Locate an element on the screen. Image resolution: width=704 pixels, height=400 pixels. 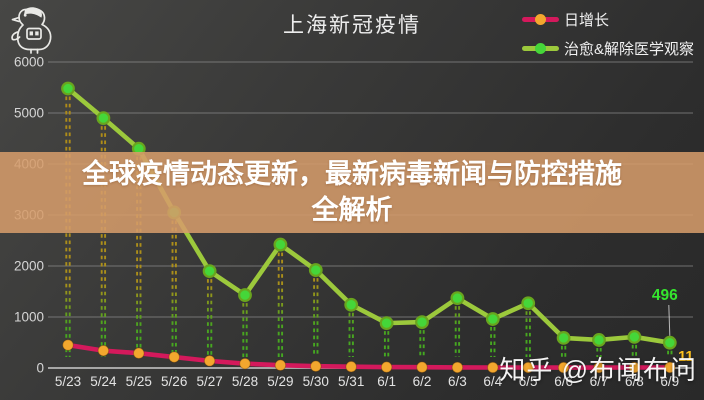
zhihu-watermark: 知乎 @布闻布问 is located at coordinates (598, 370).